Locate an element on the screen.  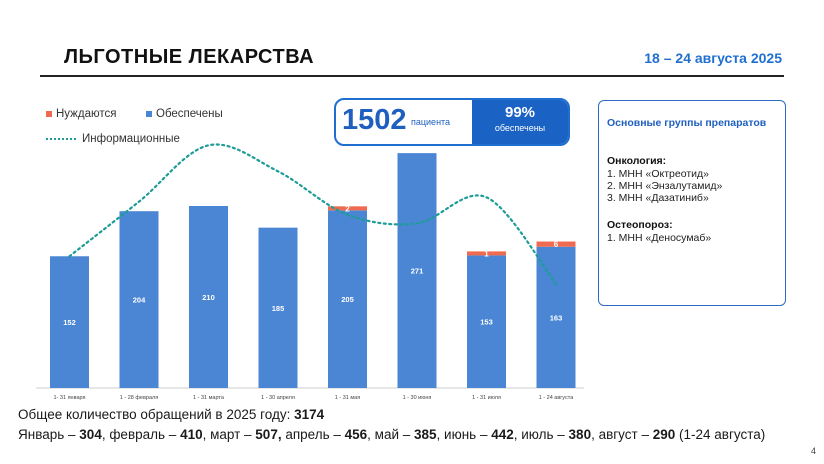
drug-item: 3. МНН «Дазатиниб» is located at coordinates (658, 198).